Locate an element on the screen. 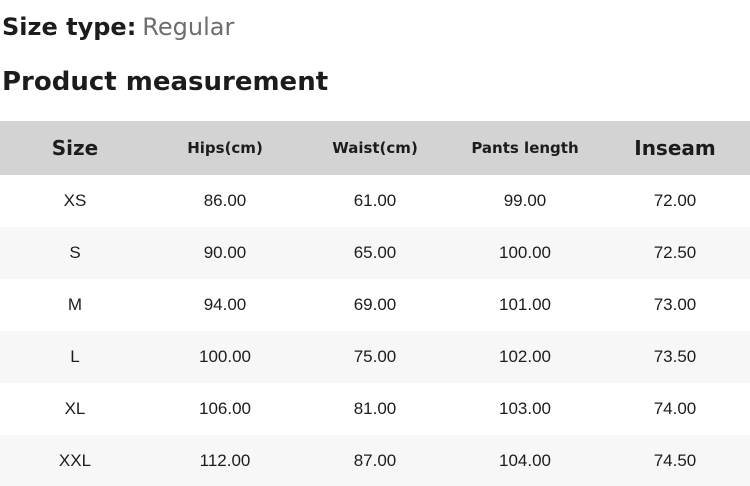 This screenshot has width=750, height=486. table-row-m: M 94.00 69.00 101.00 73.00 is located at coordinates (375, 304).